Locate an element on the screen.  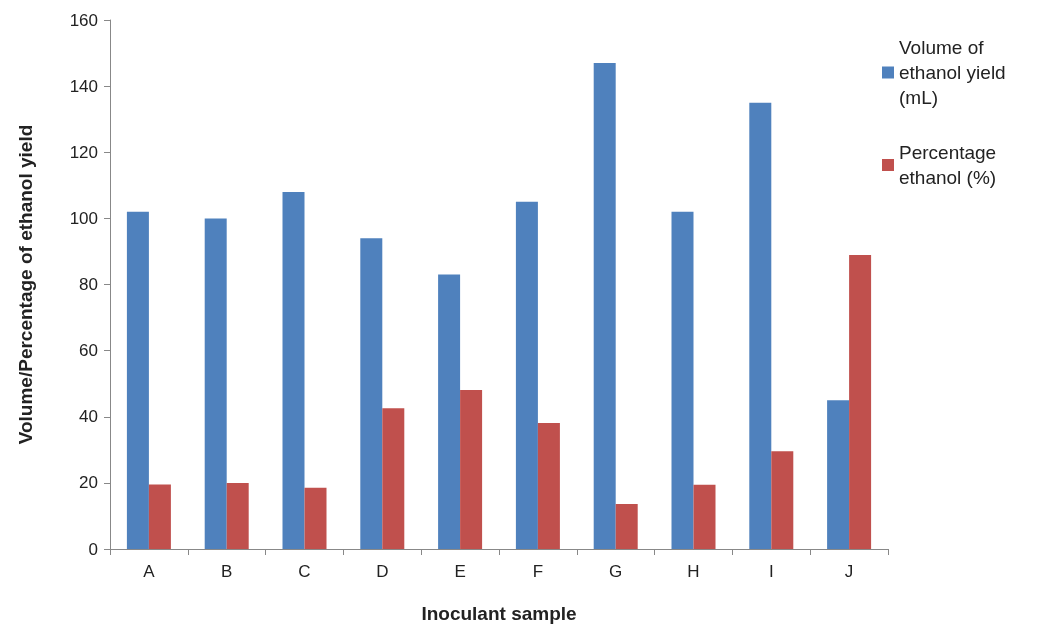
x-tick-label: F is located at coordinates (538, 571).